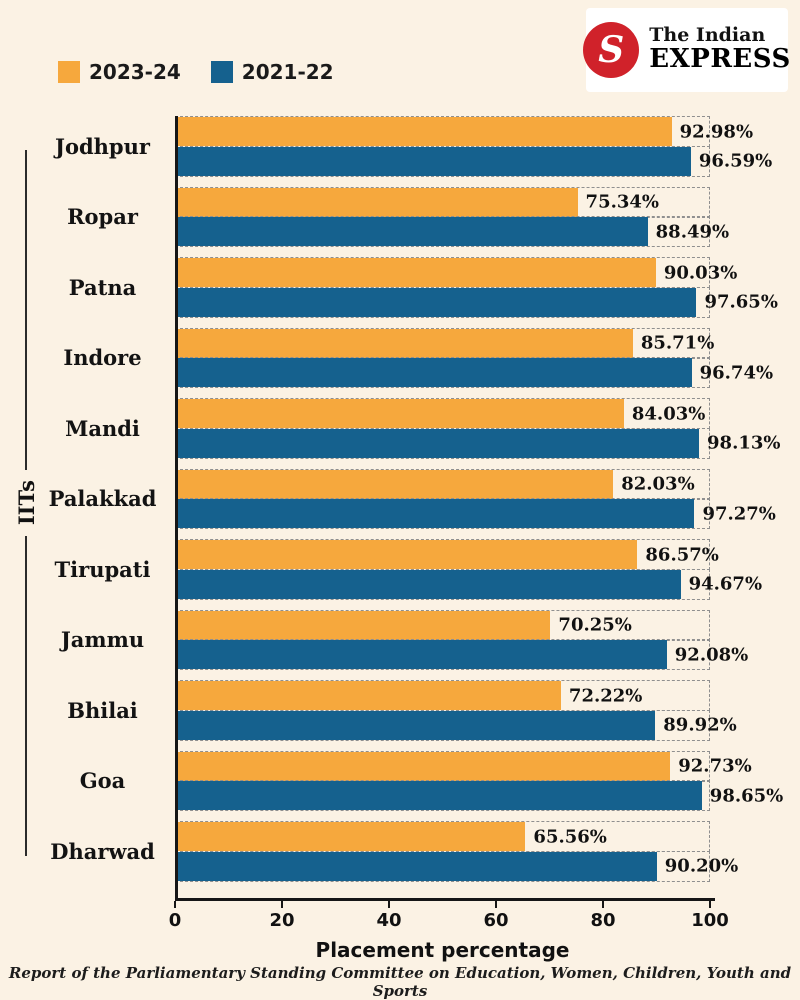 This screenshot has height=1000, width=800. I want to click on chart-group: Bhilai 72.22% 89.92%, so click(383, 710).